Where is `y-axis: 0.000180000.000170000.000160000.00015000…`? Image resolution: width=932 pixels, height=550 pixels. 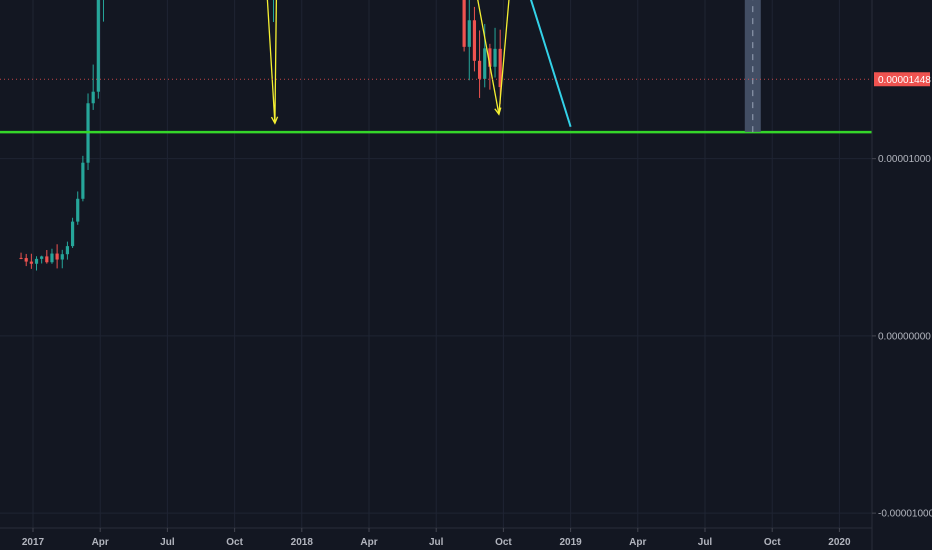
y-axis: 0.000180000.000170000.000160000.00015000… is located at coordinates (901, 275).